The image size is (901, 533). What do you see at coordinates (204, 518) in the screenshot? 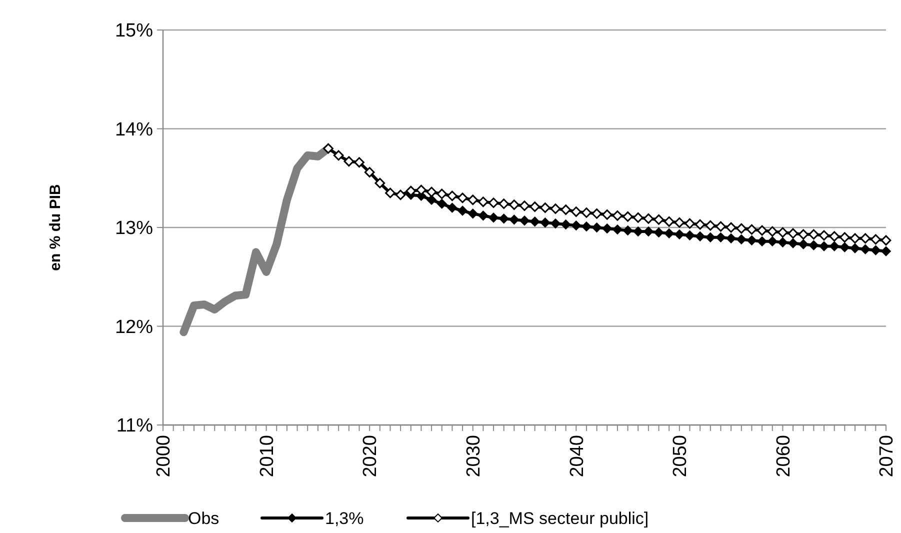
I see `legend-label: Obs` at bounding box center [204, 518].